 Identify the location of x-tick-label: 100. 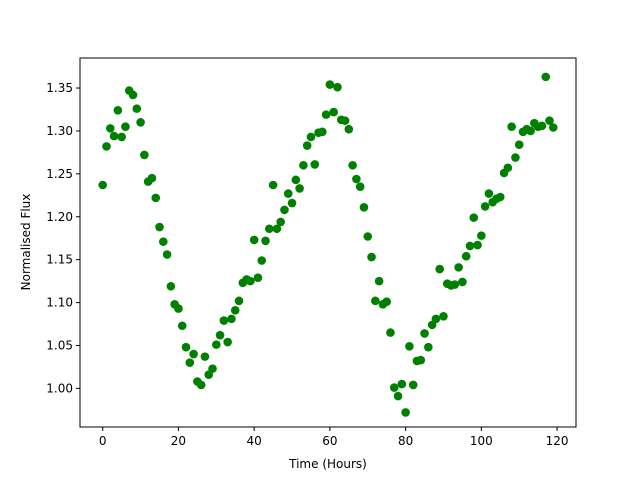
(481, 441).